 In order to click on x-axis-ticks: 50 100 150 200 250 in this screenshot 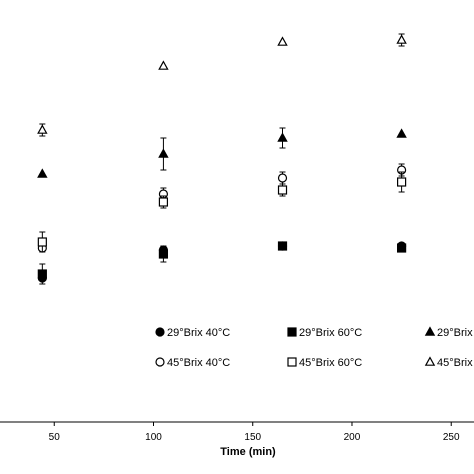, I will do `click(254, 432)`.